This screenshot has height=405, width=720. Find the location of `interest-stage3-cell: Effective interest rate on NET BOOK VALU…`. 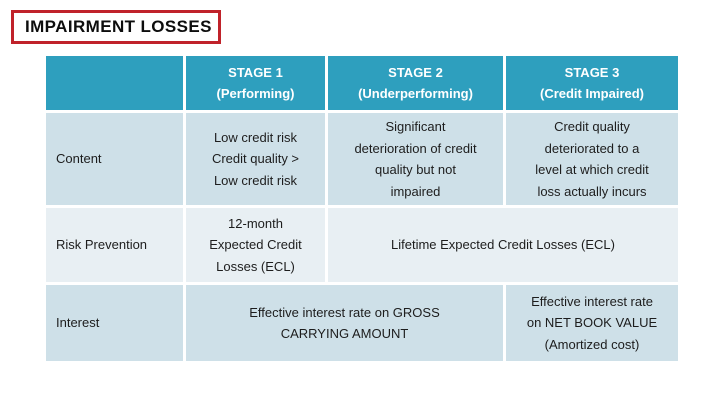

interest-stage3-cell: Effective interest rate on NET BOOK VALU… is located at coordinates (592, 323).